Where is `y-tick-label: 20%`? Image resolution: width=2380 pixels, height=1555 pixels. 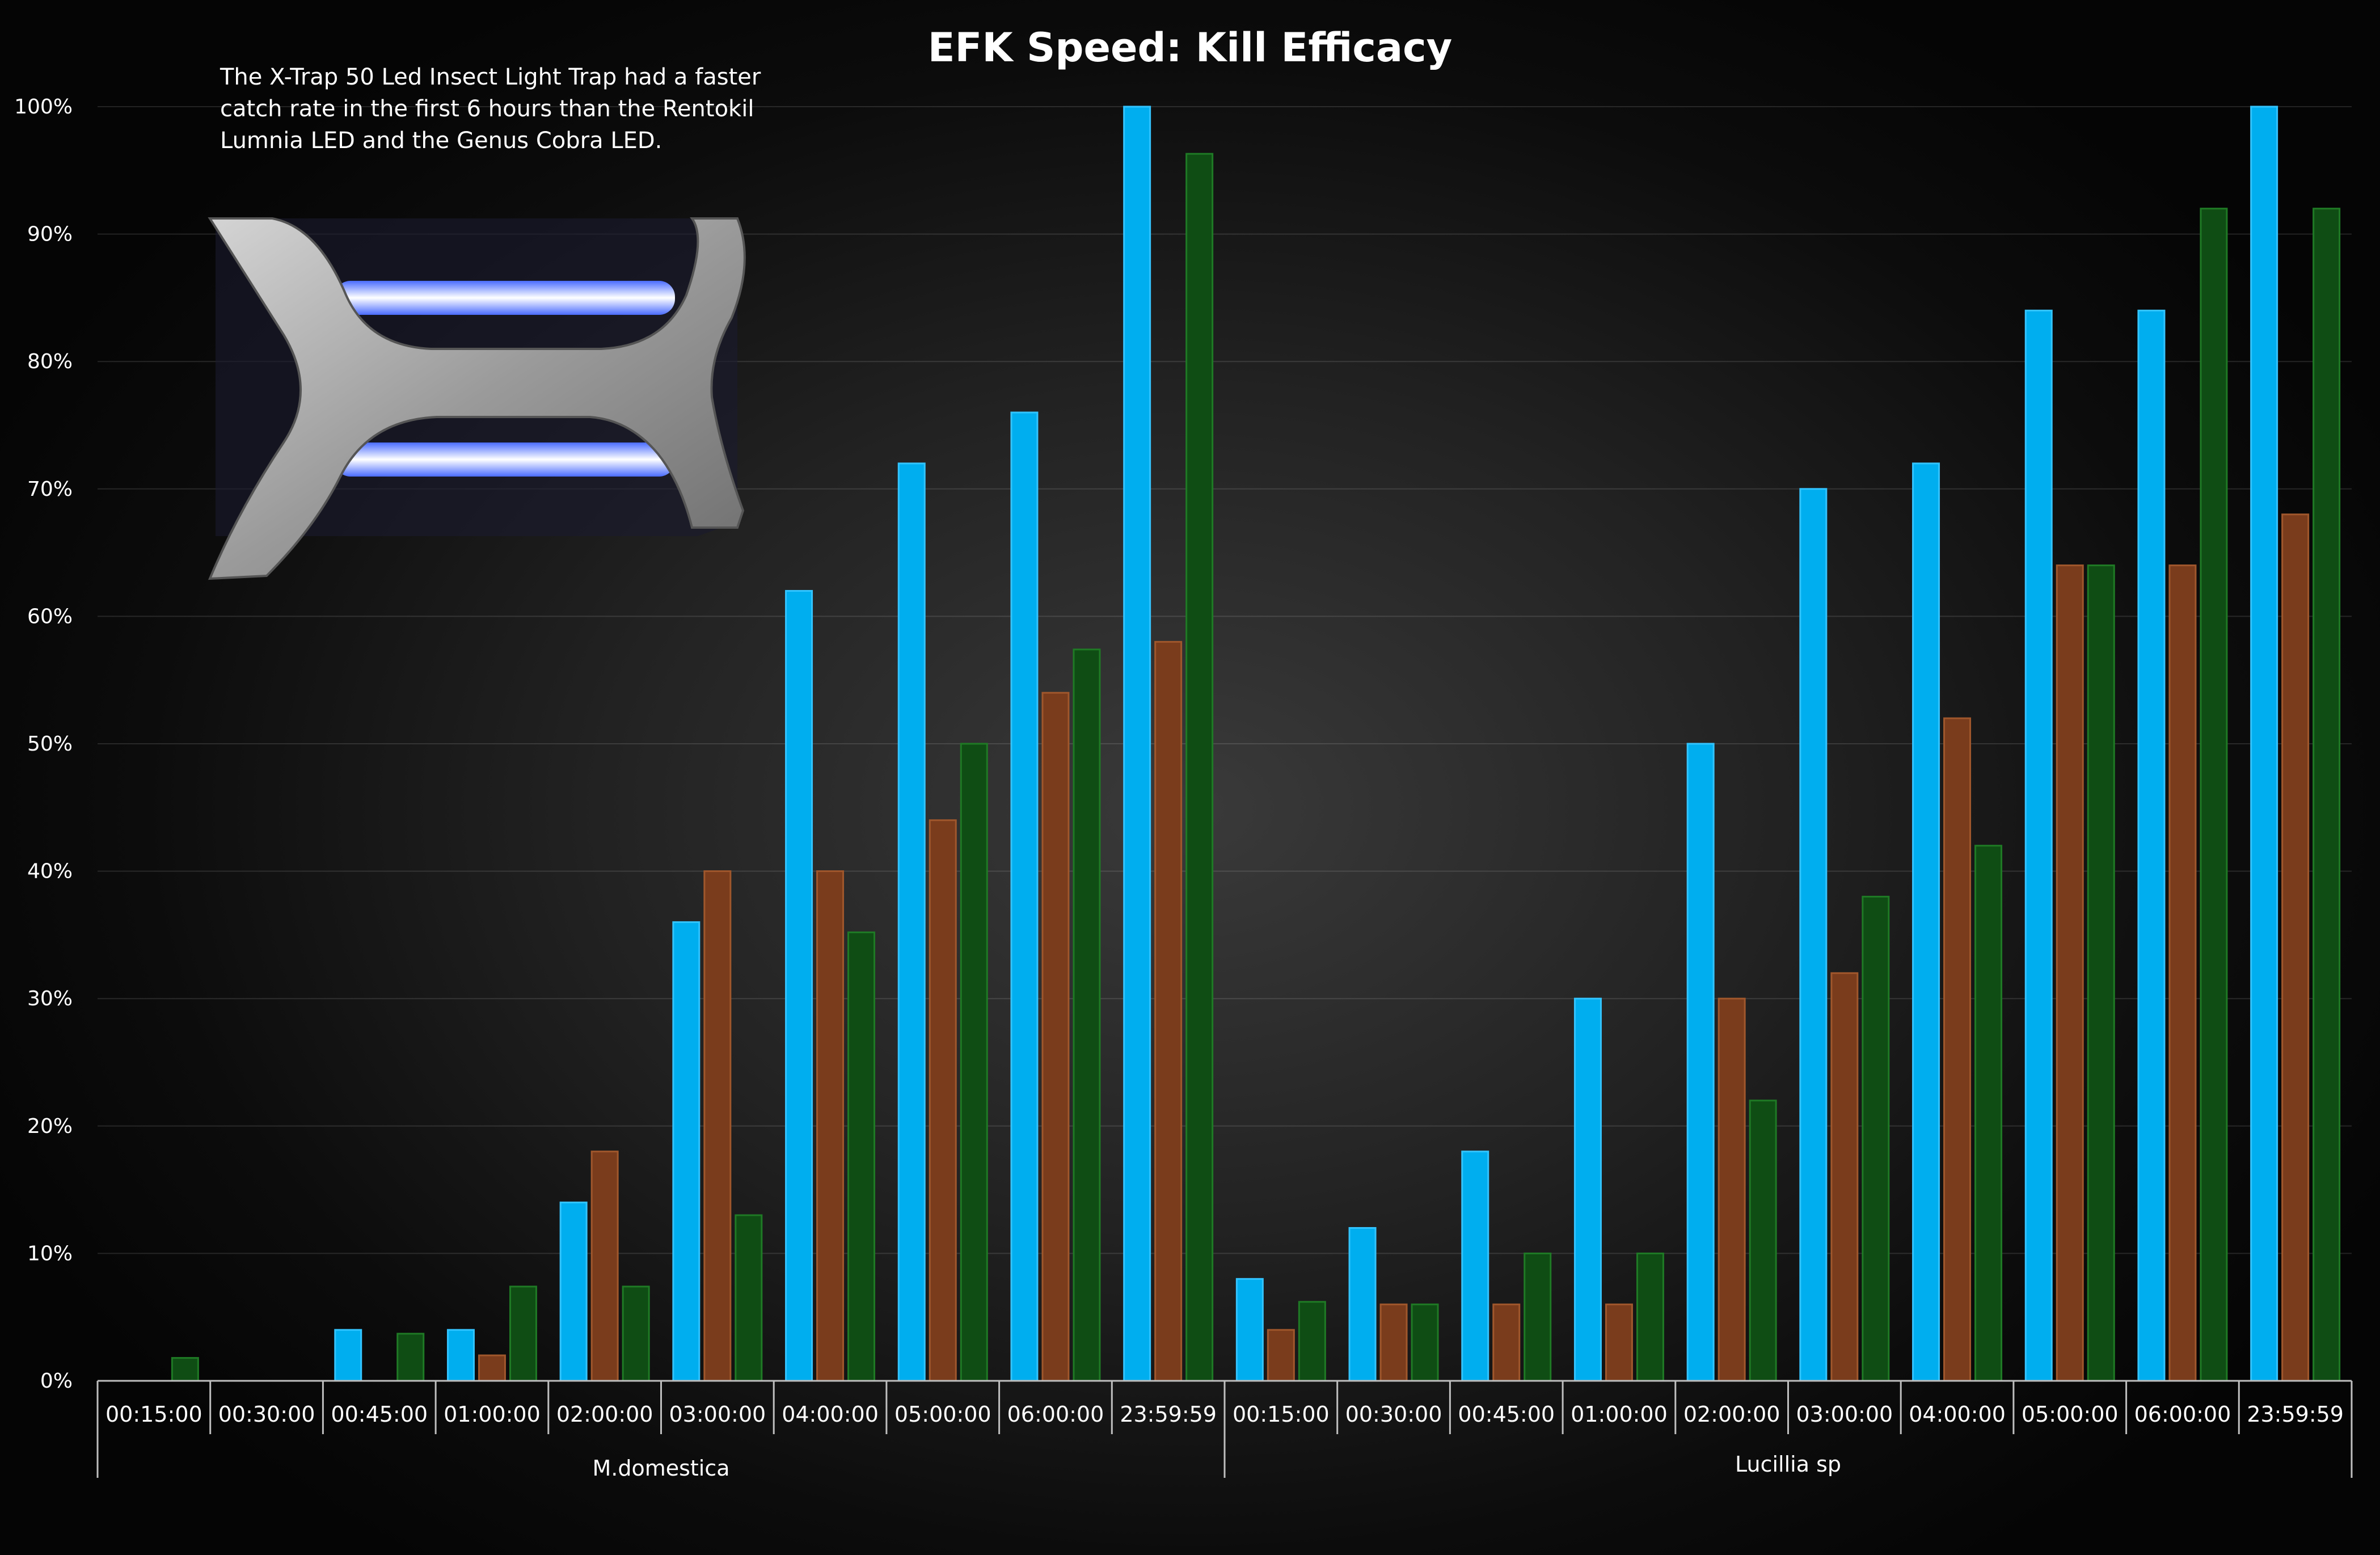 y-tick-label: 20% is located at coordinates (50, 1127).